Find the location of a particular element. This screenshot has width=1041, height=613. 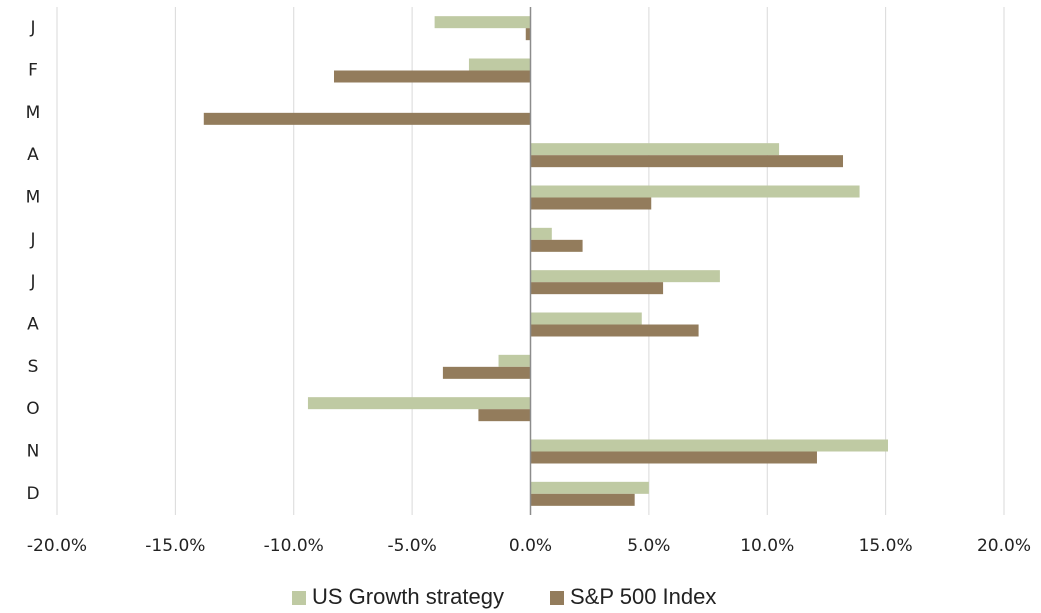

x-tick-label: 0.0% is located at coordinates (530, 546).